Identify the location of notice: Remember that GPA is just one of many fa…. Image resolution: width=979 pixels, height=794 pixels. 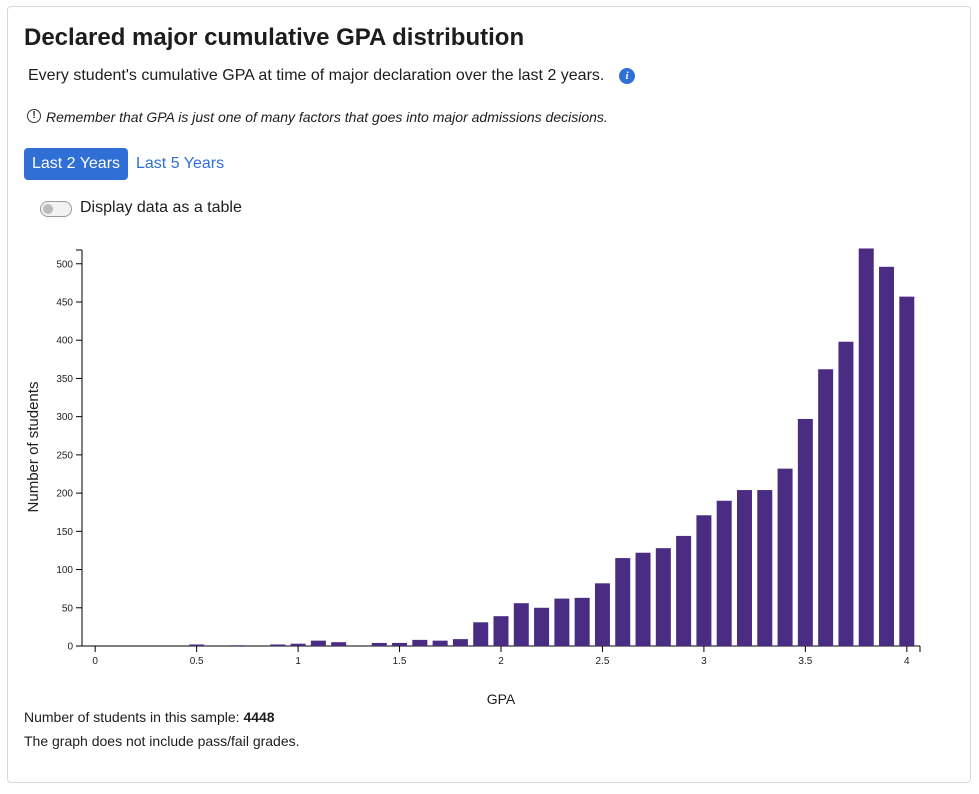
(327, 117).